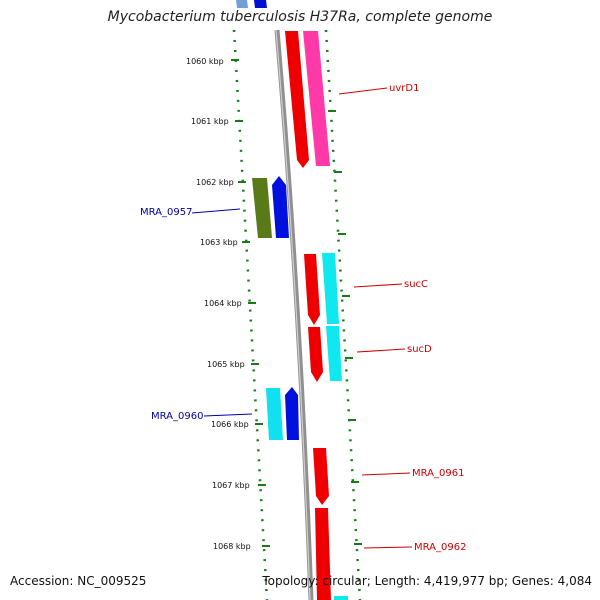 The width and height of the screenshot is (600, 600). What do you see at coordinates (242, 4) in the screenshot?
I see `gene-top-lightblue` at bounding box center [242, 4].